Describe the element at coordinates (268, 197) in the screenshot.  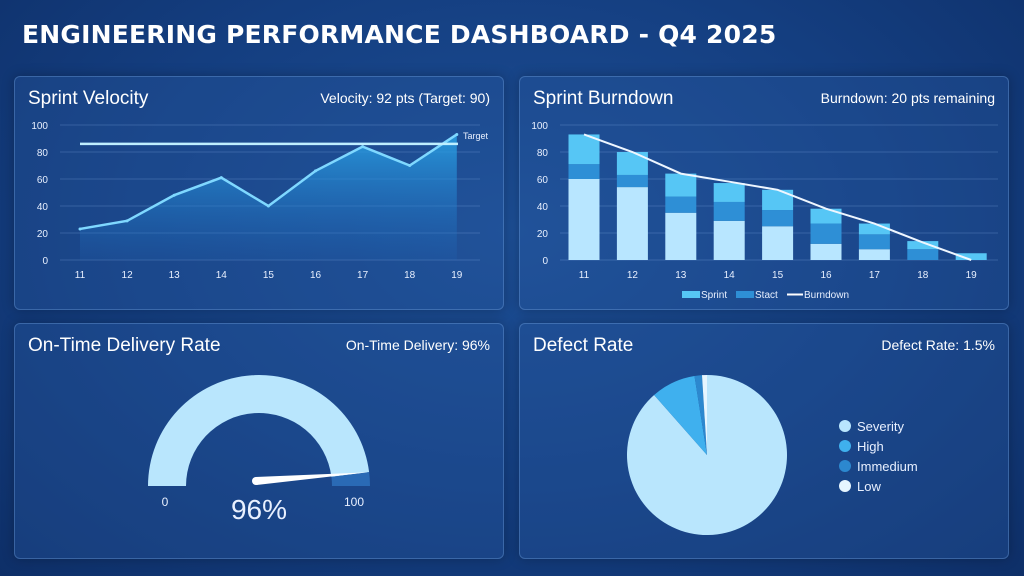
I see `velocity-area` at that location.